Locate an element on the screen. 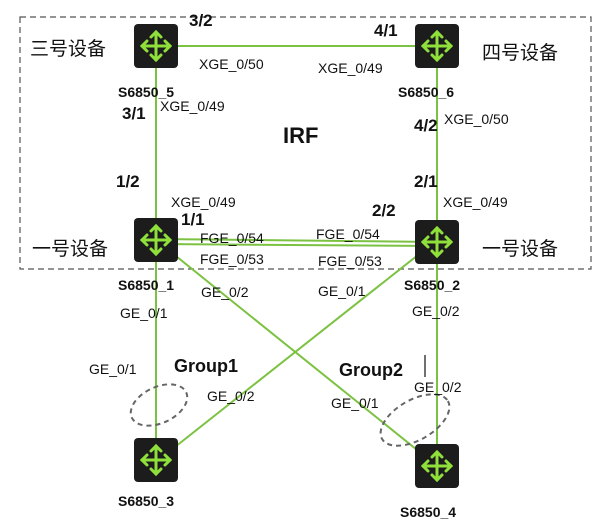 The image size is (611, 530). device-cn-label-s6: 四号设备 is located at coordinates (520, 53).